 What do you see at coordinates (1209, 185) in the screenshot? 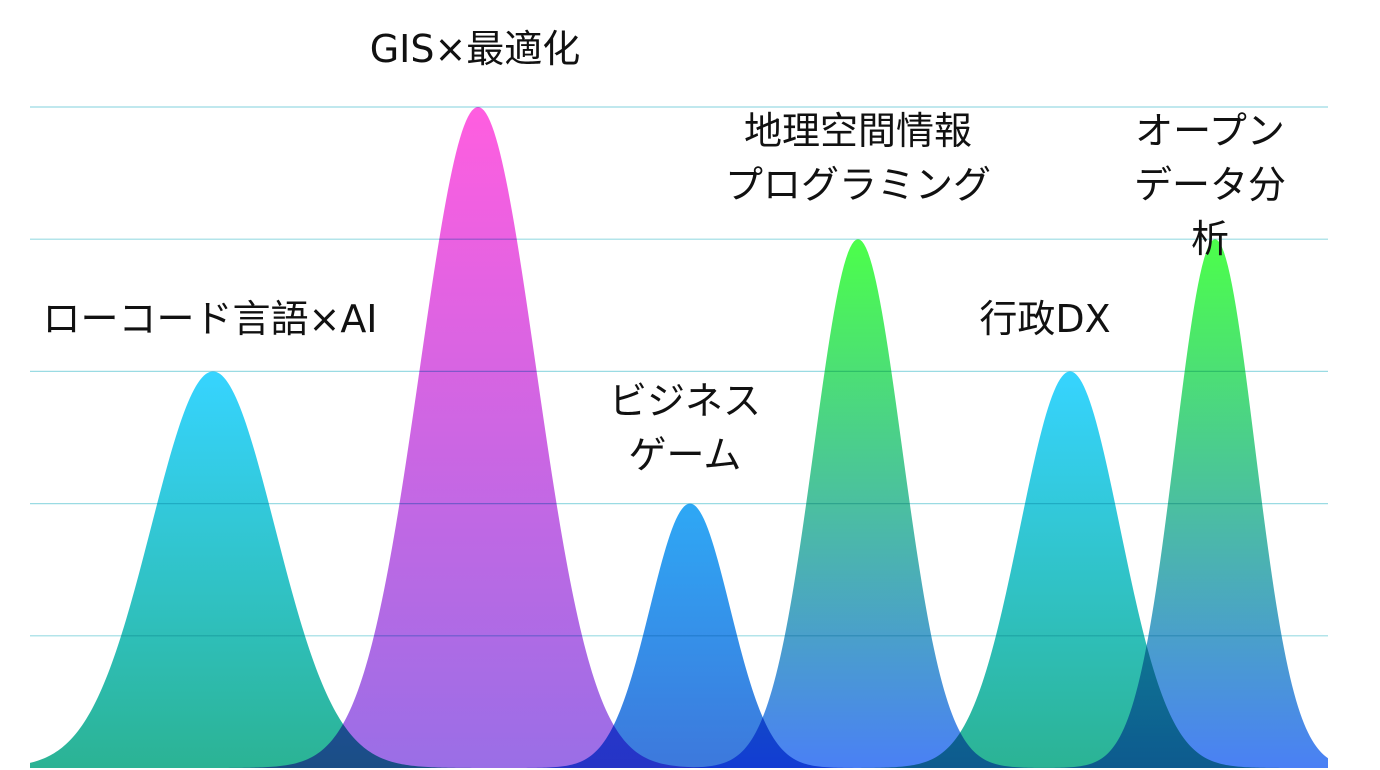
I see `peak-label: オープン データ分析` at bounding box center [1209, 185].